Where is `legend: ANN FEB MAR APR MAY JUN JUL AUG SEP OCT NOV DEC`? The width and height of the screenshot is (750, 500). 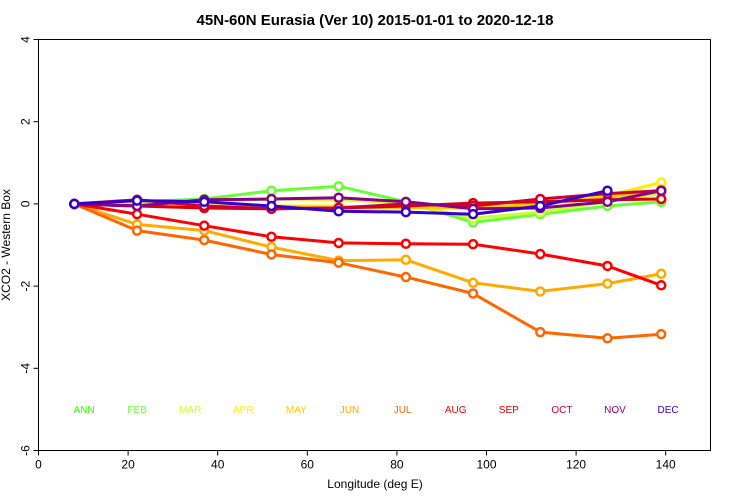 legend: ANN FEB MAR APR MAY JUN JUL AUG SEP OCT NOV DEC is located at coordinates (375, 410).